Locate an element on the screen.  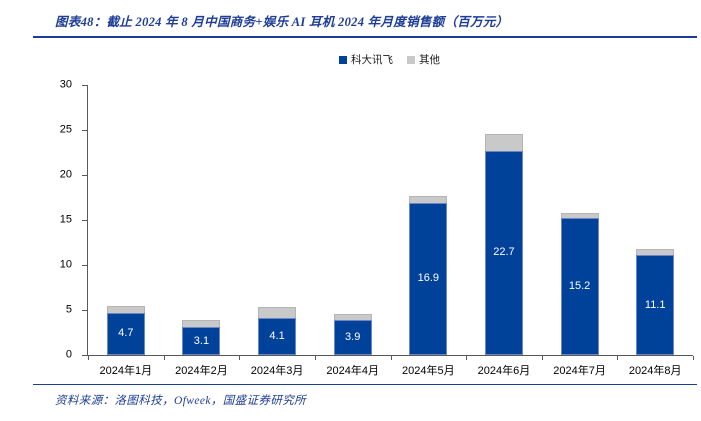
bar-segment-kedaxunfei: 3.9 is located at coordinates (352, 337).